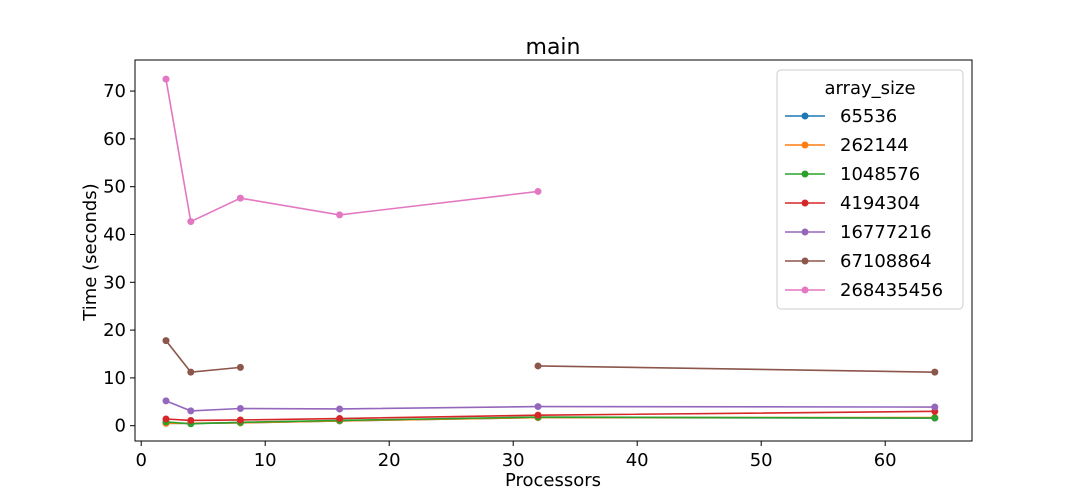  Describe the element at coordinates (886, 232) in the screenshot. I see `legend-label: 16777216` at that location.